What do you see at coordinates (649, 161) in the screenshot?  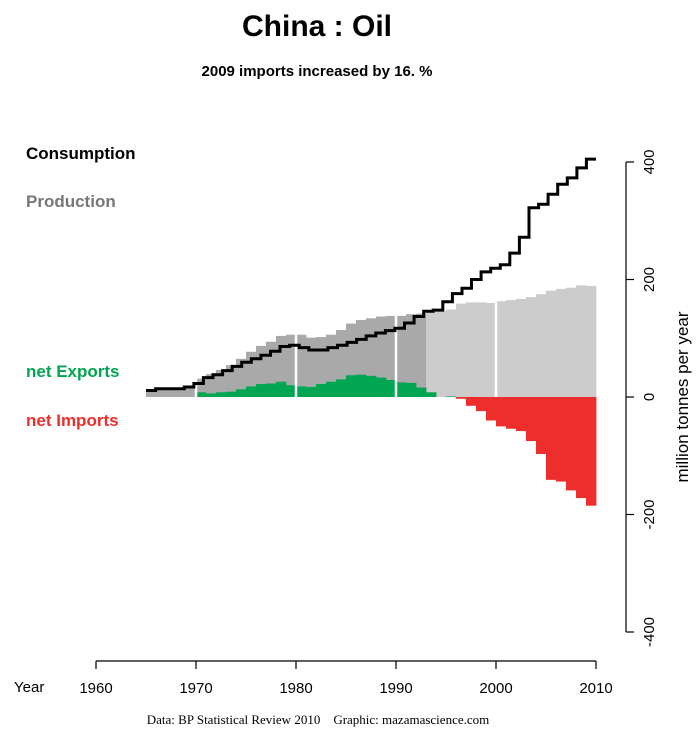 I see `y-tick-label: 400` at bounding box center [649, 161].